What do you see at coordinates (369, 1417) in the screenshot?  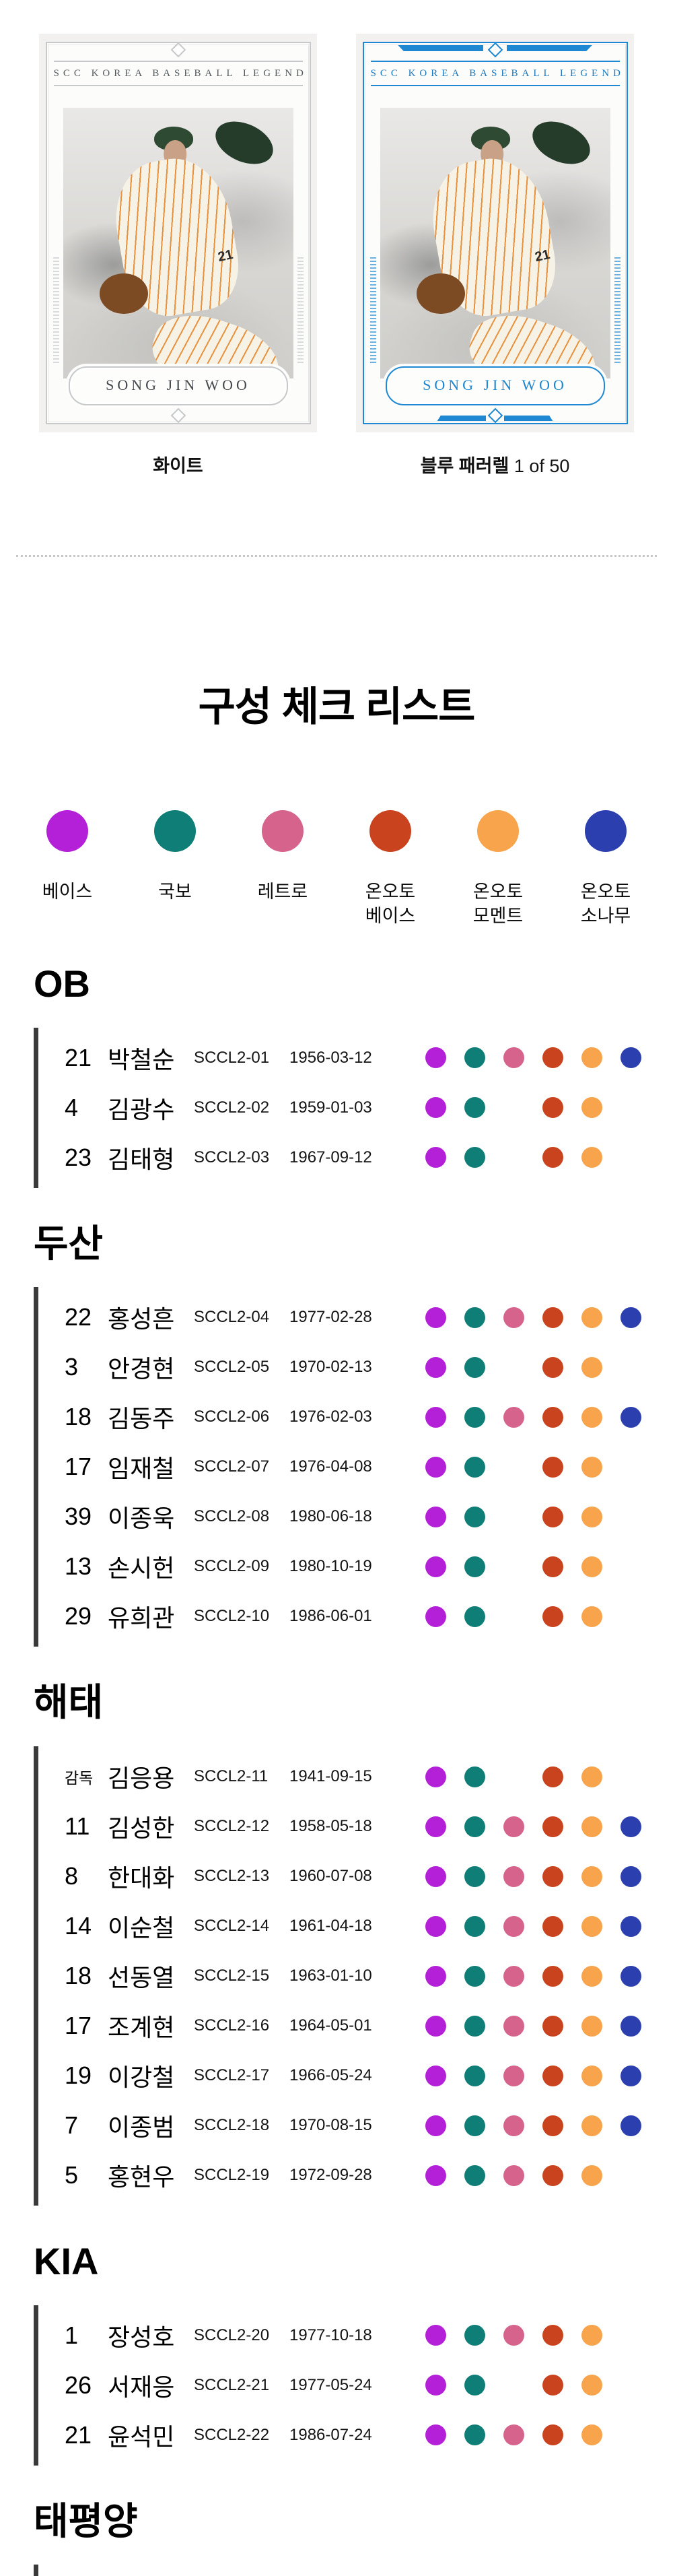 I see `checklist-row: 18 김동주 SCCL2-06 1976-02-03` at bounding box center [369, 1417].